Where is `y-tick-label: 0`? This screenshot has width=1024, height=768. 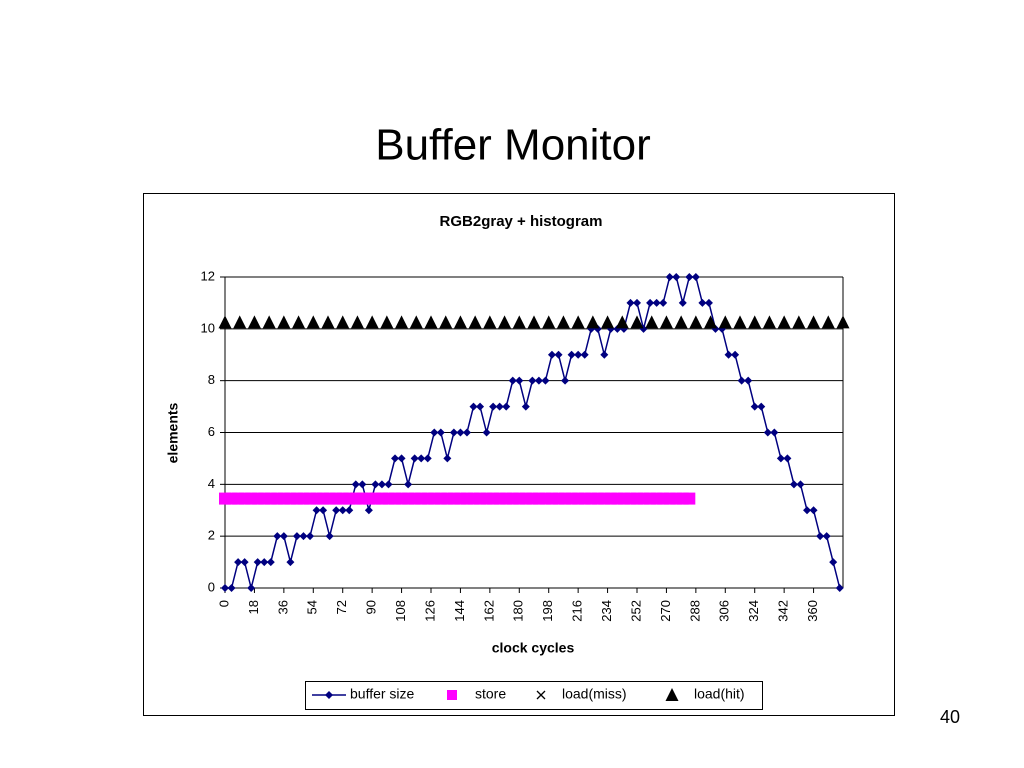 y-tick-label: 0 is located at coordinates (211, 586).